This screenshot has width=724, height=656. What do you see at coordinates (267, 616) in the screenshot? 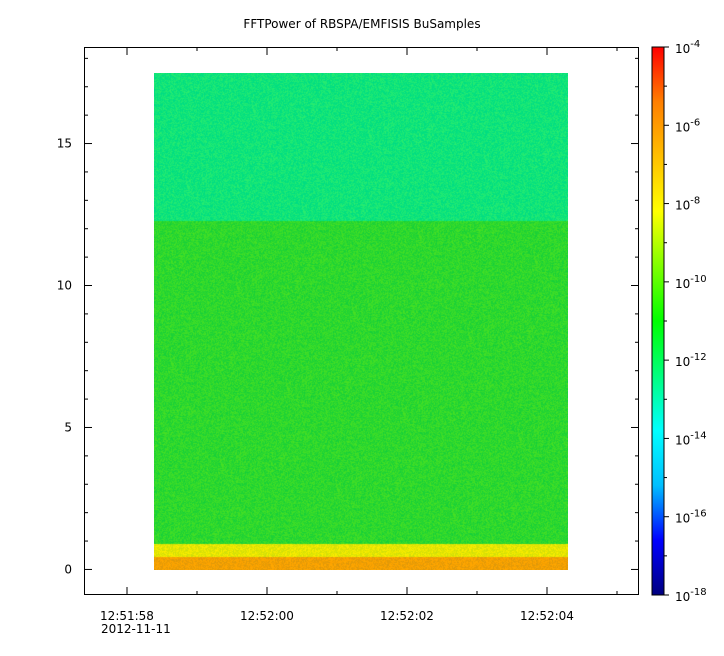
I see `x-tick-label: 12:52:00` at bounding box center [267, 616].